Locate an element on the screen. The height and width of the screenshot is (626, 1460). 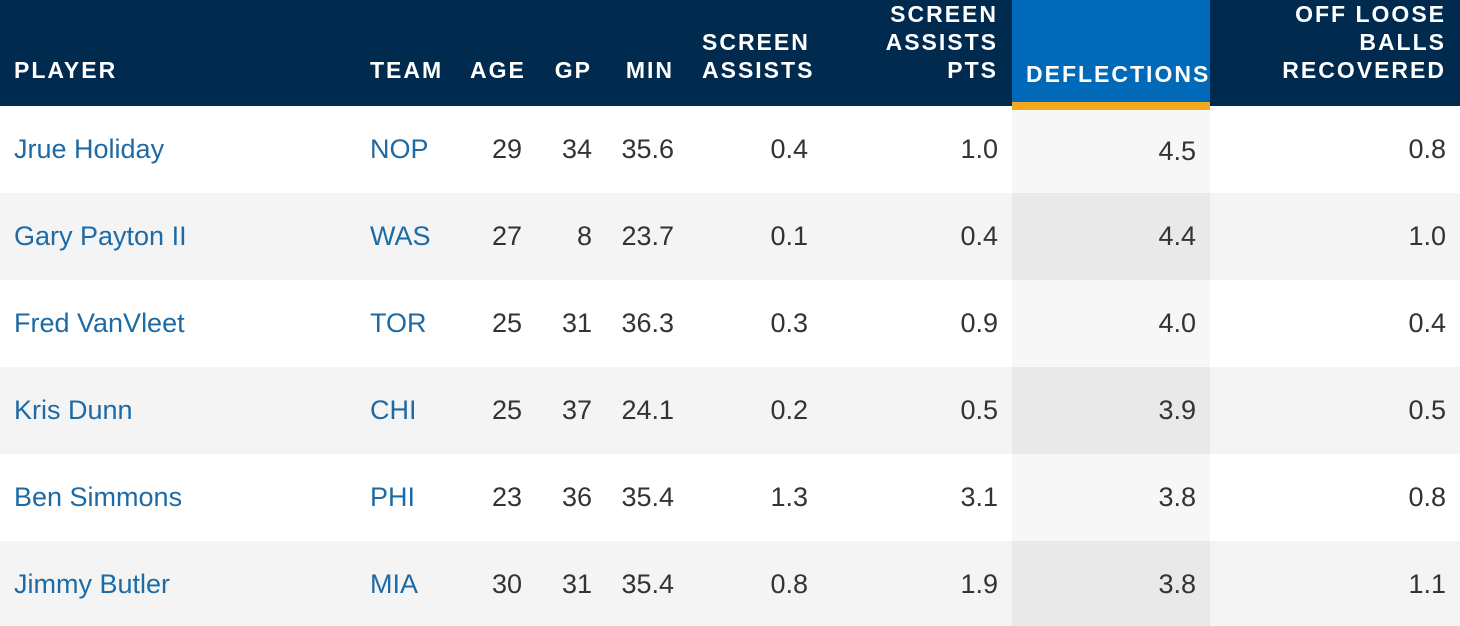
player-link: Jrue Holiday is located at coordinates (89, 149).